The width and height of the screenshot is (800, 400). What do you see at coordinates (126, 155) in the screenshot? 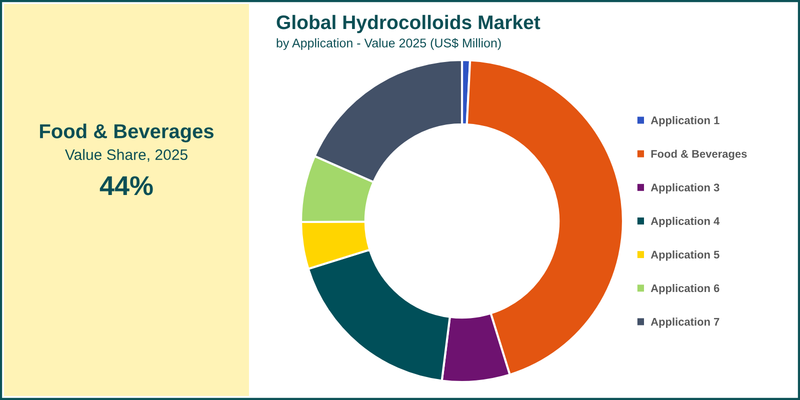
I see `text: Value Share, 2025` at bounding box center [126, 155].